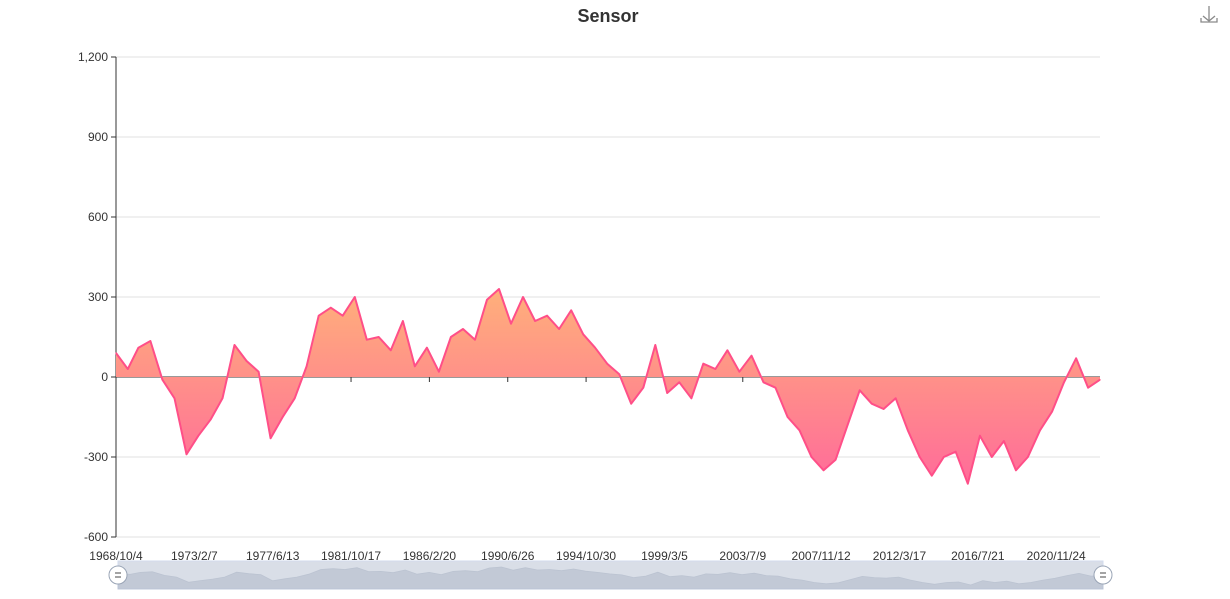 The height and width of the screenshot is (599, 1230). Describe the element at coordinates (98, 297) in the screenshot. I see `y-tick-label: 300` at that location.